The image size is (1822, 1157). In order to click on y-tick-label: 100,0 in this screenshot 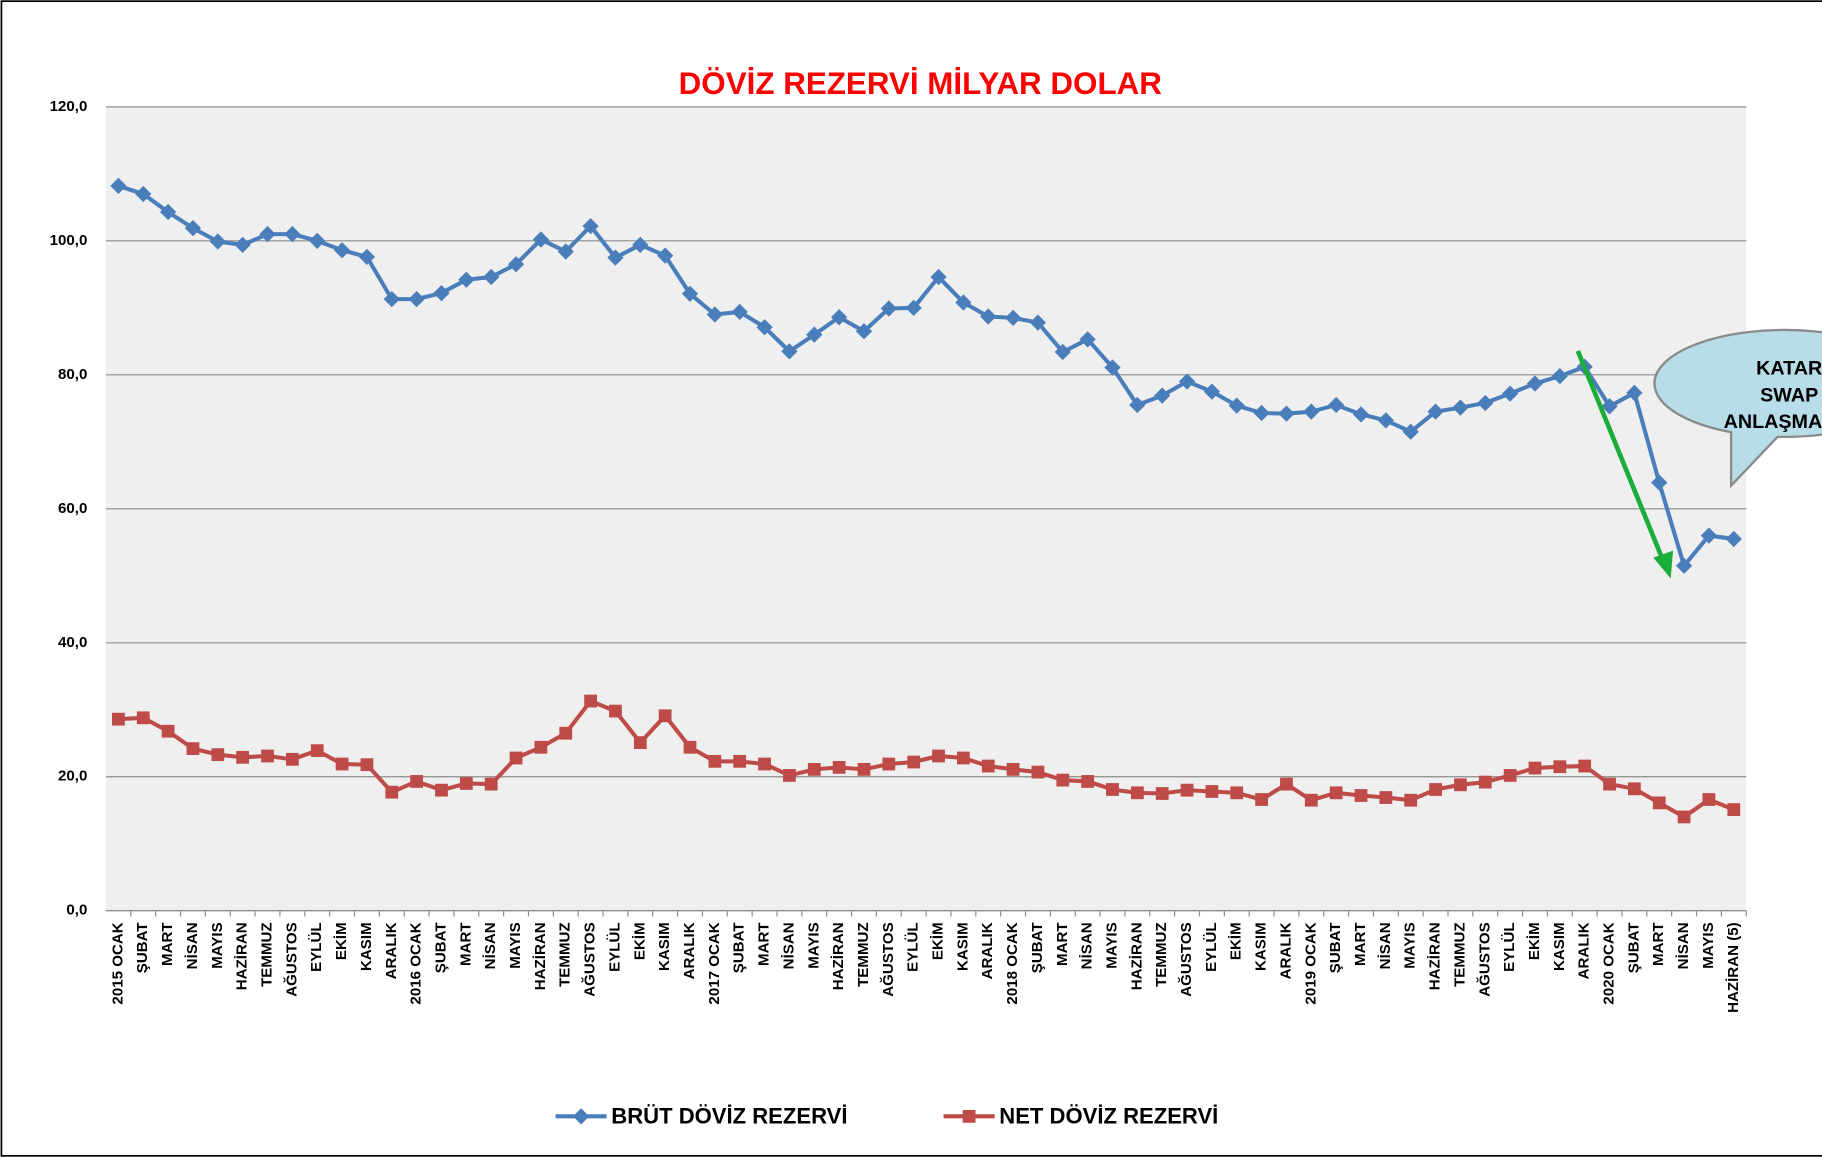, I will do `click(69, 240)`.